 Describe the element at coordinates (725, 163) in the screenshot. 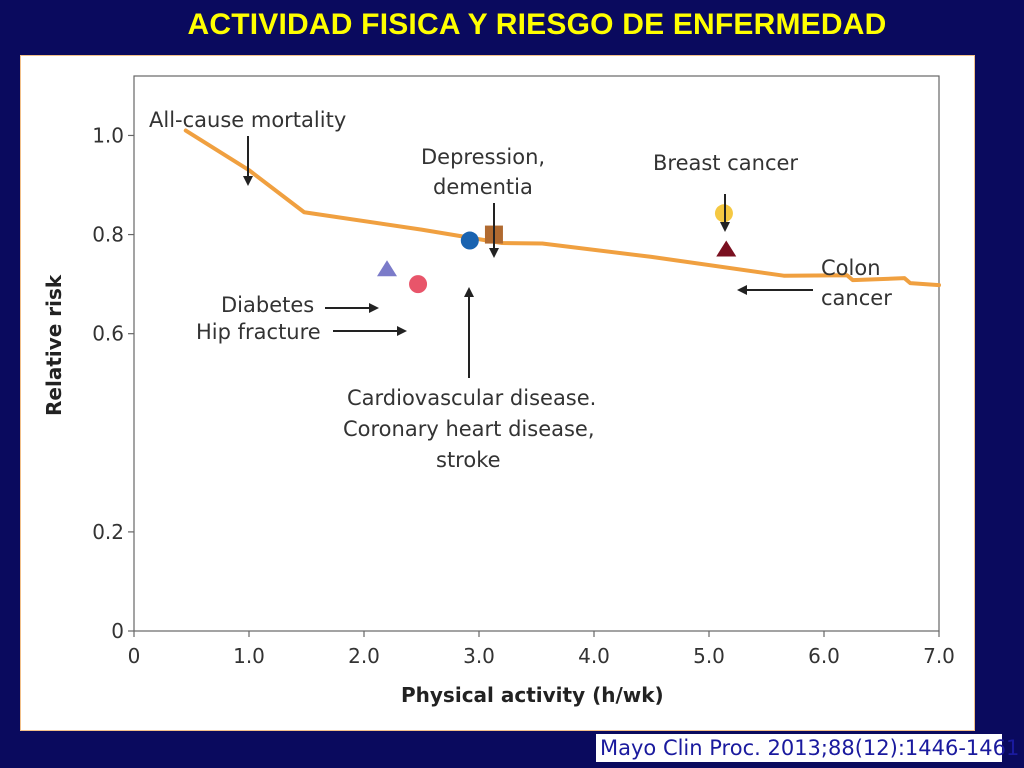

I see `annotation-breast: Breast cancer` at that location.